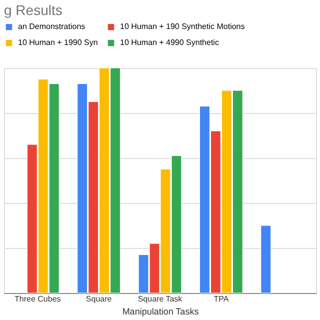 The height and width of the screenshot is (320, 320). Describe the element at coordinates (182, 27) in the screenshot. I see `legend-label: 10 Human + 190 Synthetic Motions` at that location.